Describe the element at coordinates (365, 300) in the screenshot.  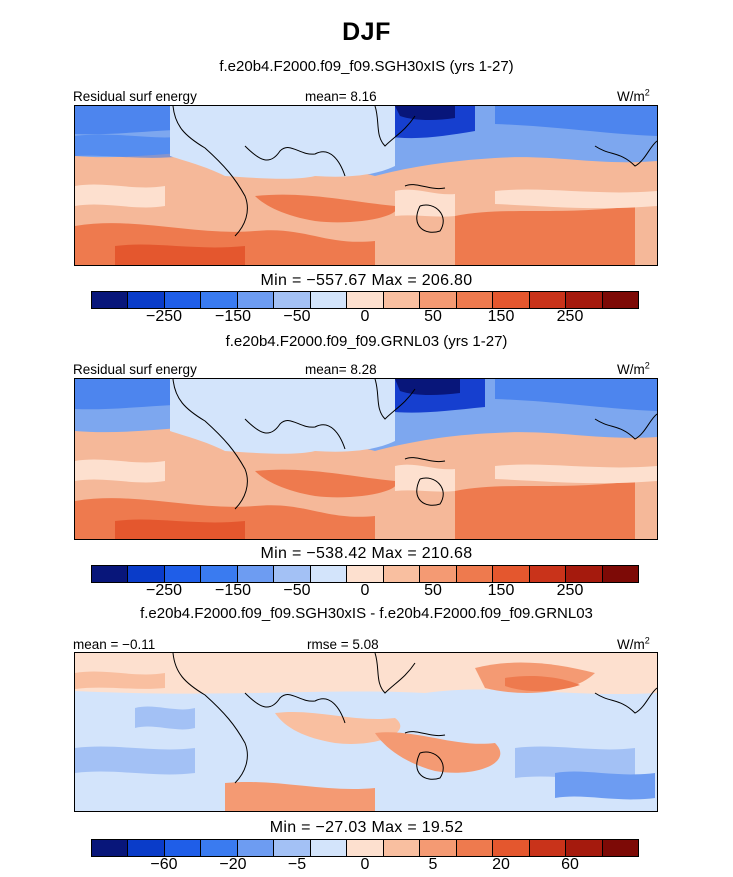
I see `panel-1-colorbar` at that location.